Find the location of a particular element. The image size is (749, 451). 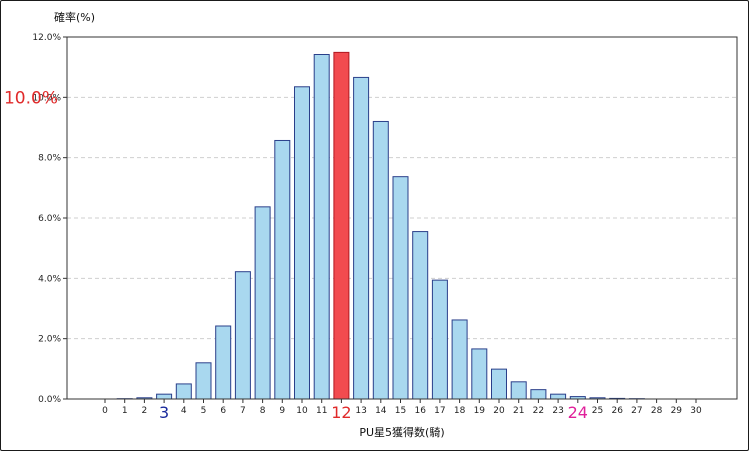

x-tick-label: 13 is located at coordinates (360, 411).